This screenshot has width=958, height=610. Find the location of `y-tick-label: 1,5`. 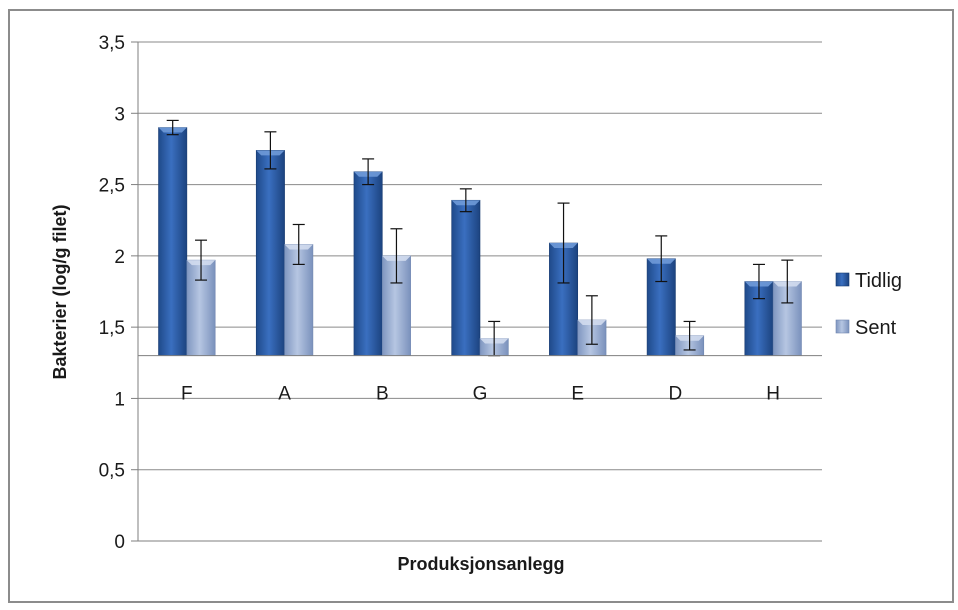

y-tick-label: 1,5 is located at coordinates (112, 328).